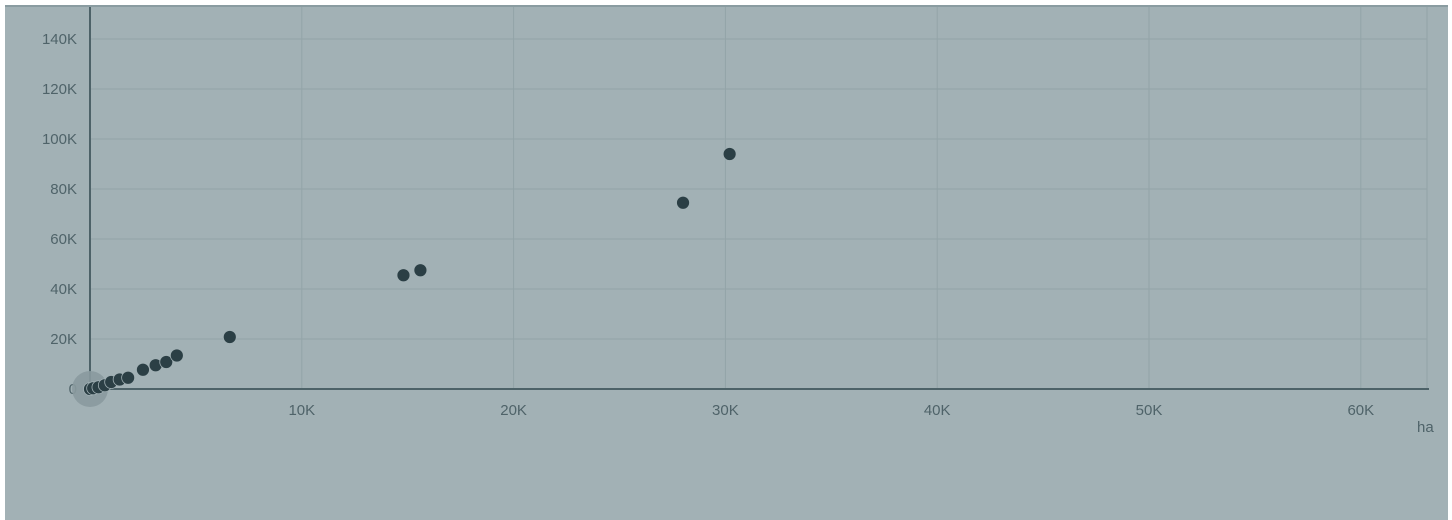 The height and width of the screenshot is (520, 1452). What do you see at coordinates (1425, 427) in the screenshot?
I see `x-axis-unit-label: ha` at bounding box center [1425, 427].